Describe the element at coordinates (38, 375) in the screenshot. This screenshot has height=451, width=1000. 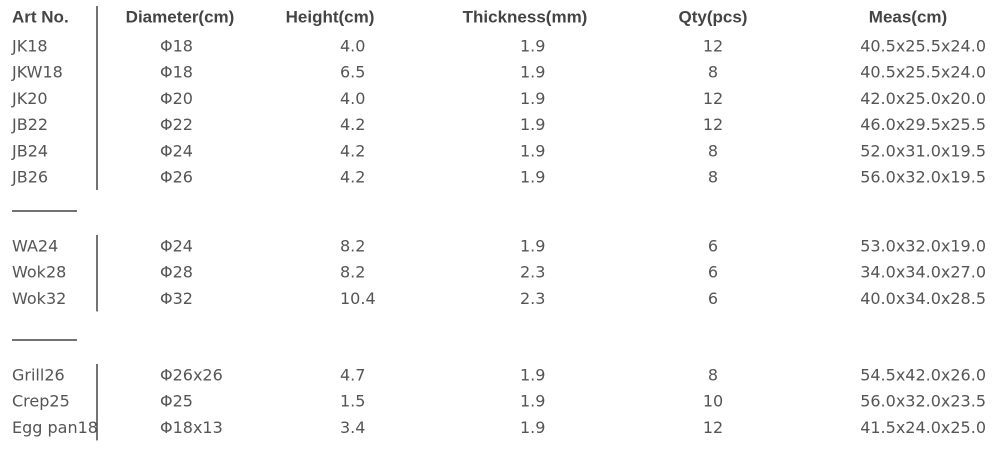
I see `art-no: Grill26` at that location.